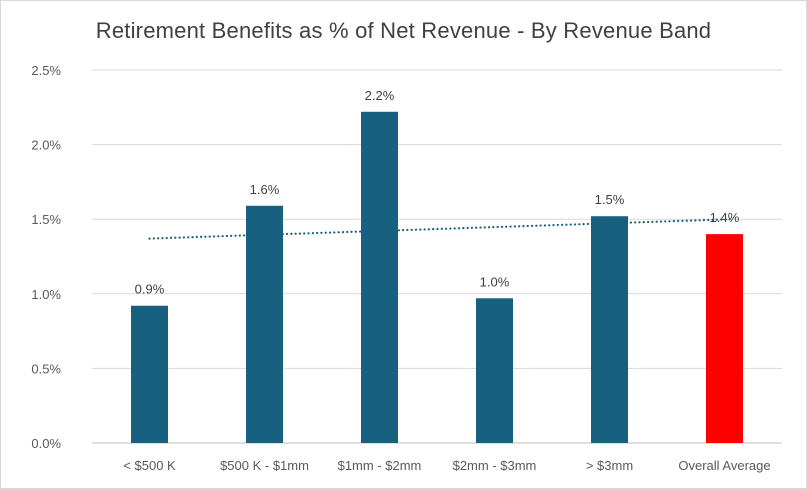 The width and height of the screenshot is (807, 489). I want to click on trendline-layer, so click(441, 229).